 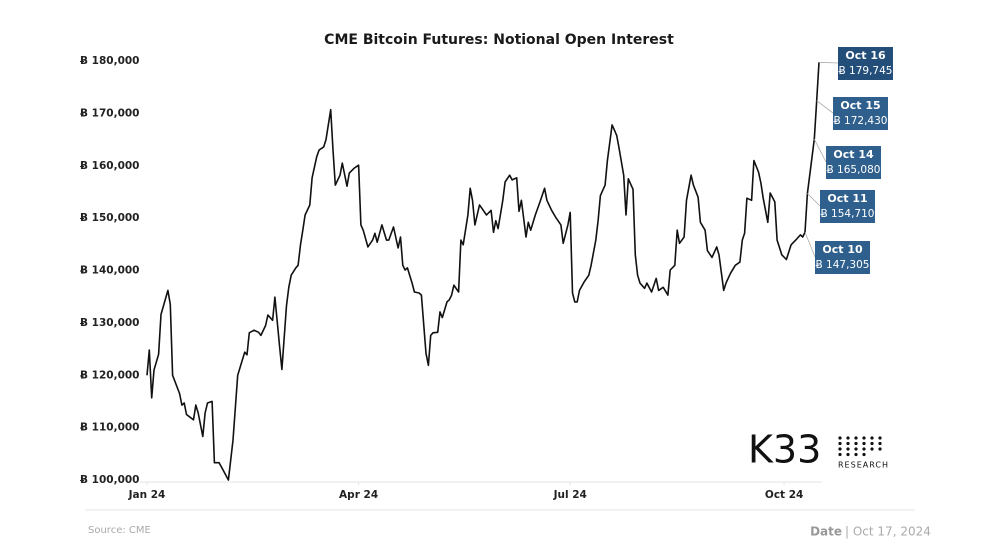 What do you see at coordinates (843, 265) in the screenshot?
I see `callout-value: Ƀ 147,305` at bounding box center [843, 265].